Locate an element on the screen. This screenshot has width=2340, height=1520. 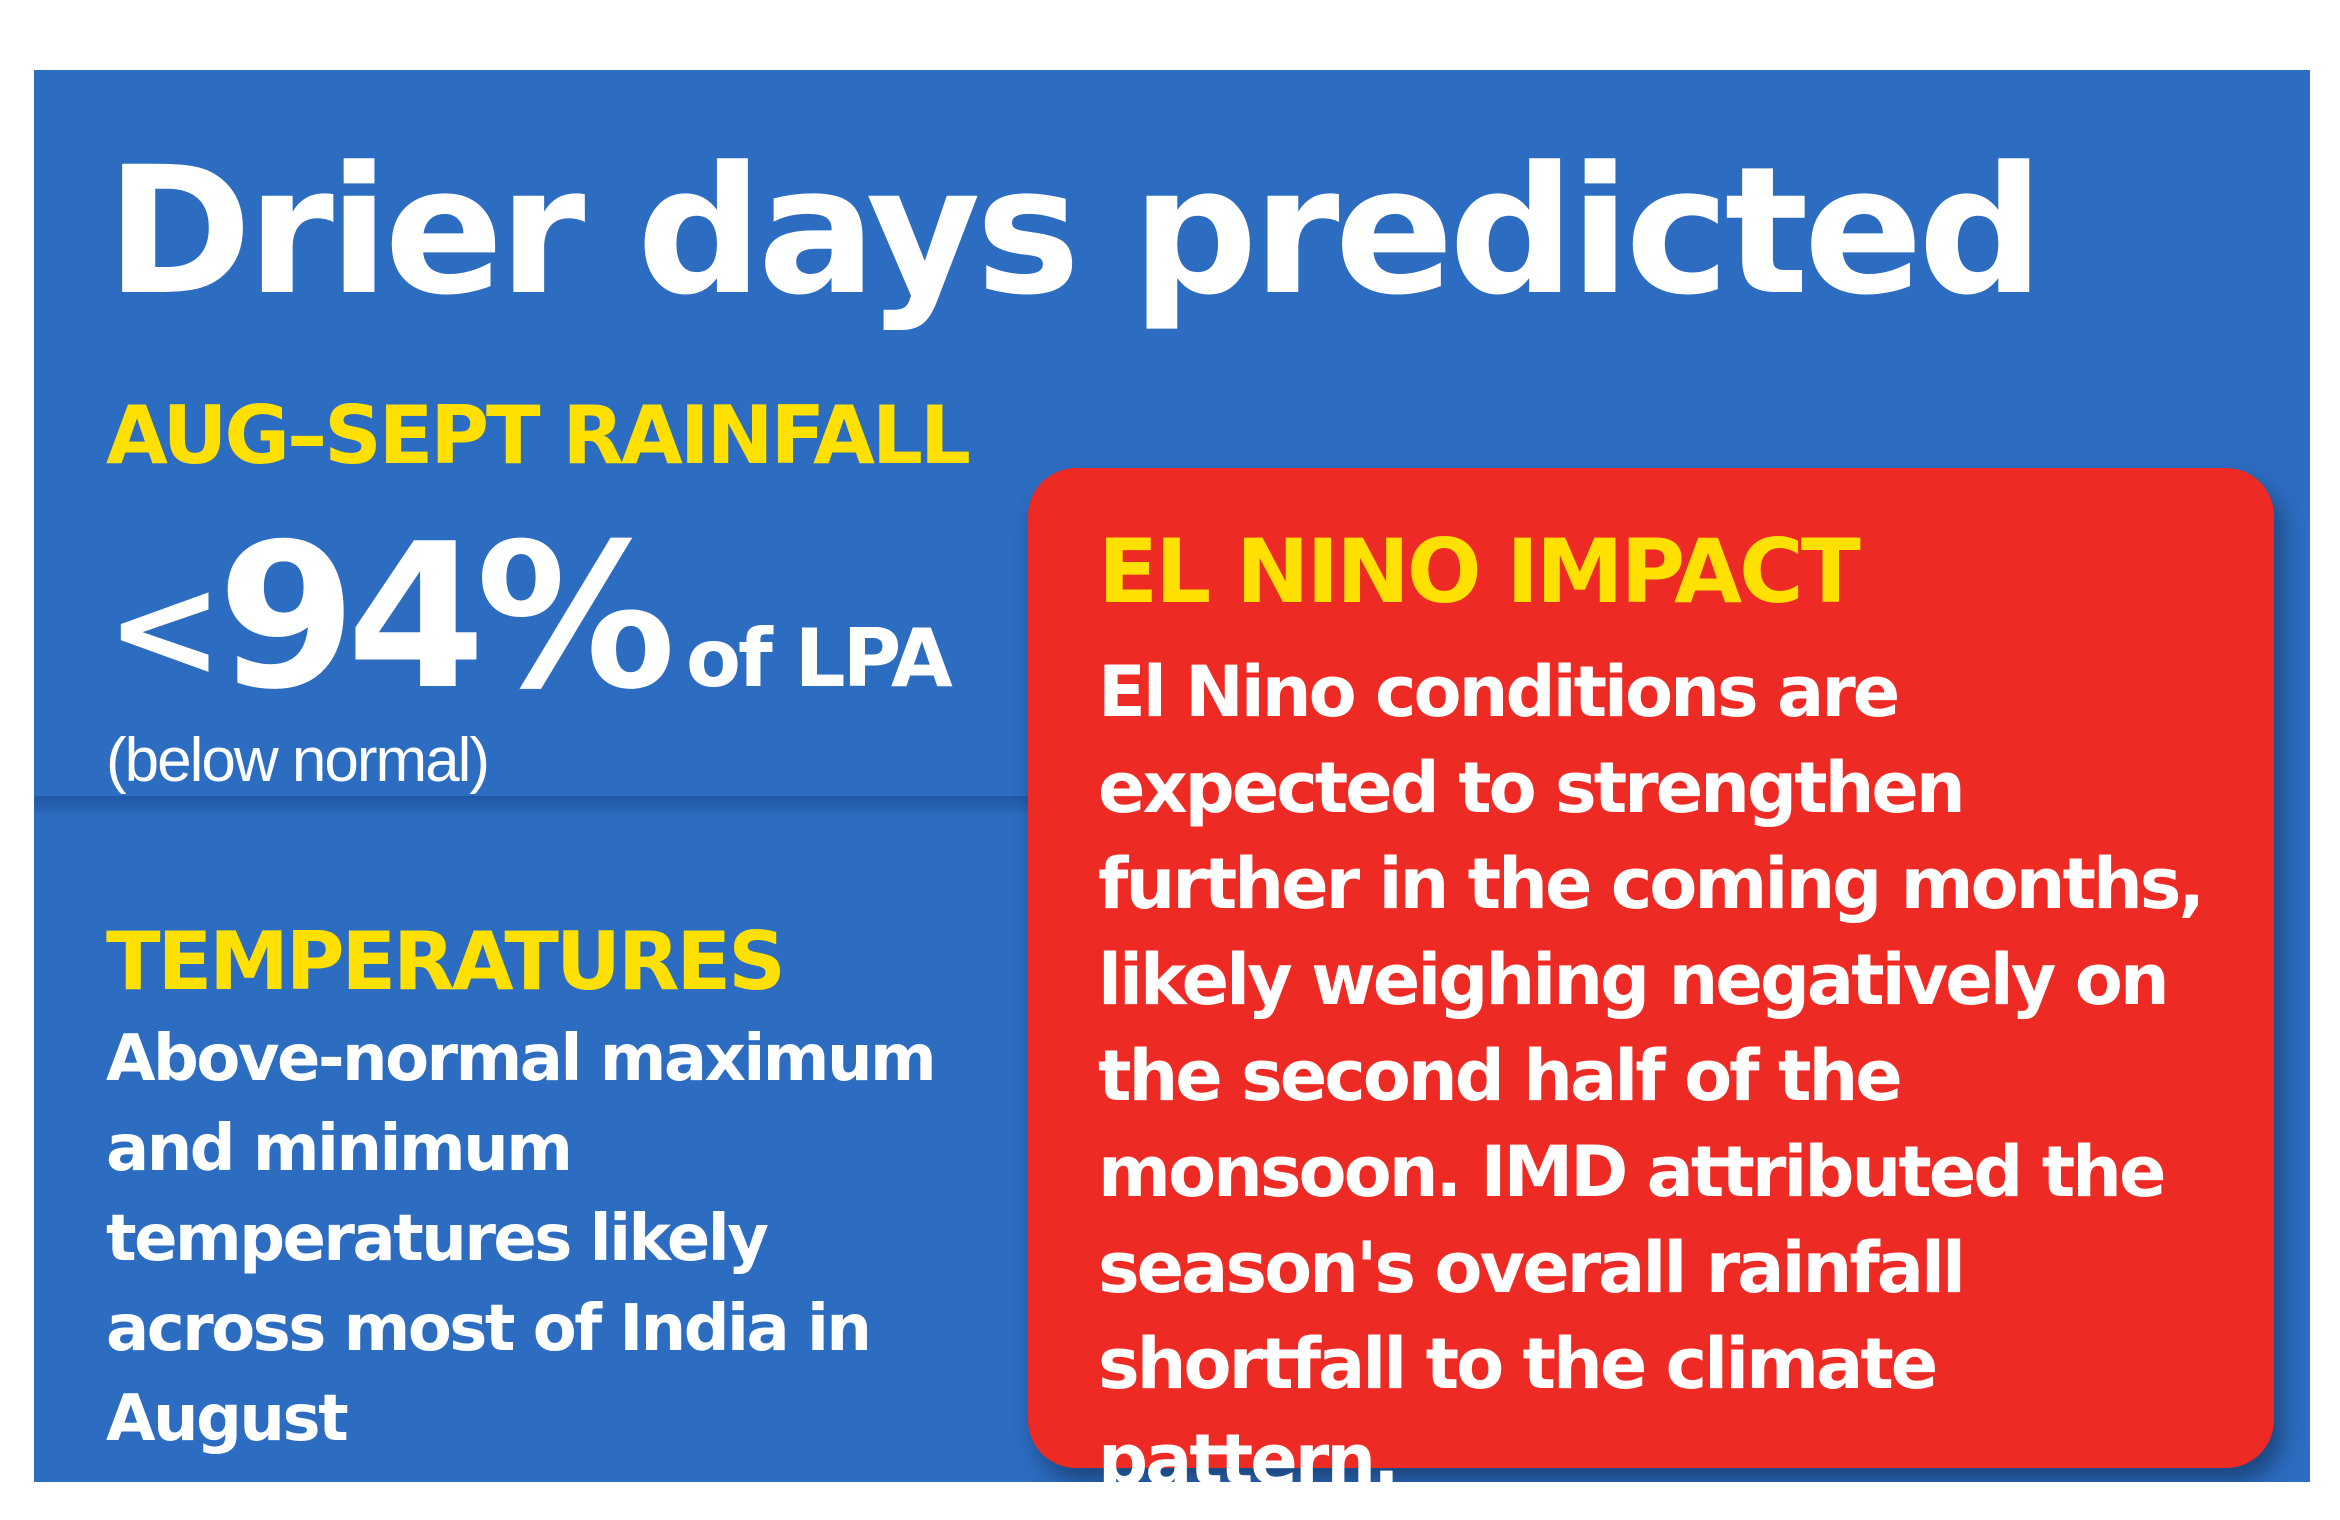
headline: Drier days predicted is located at coordinates (1075, 231).